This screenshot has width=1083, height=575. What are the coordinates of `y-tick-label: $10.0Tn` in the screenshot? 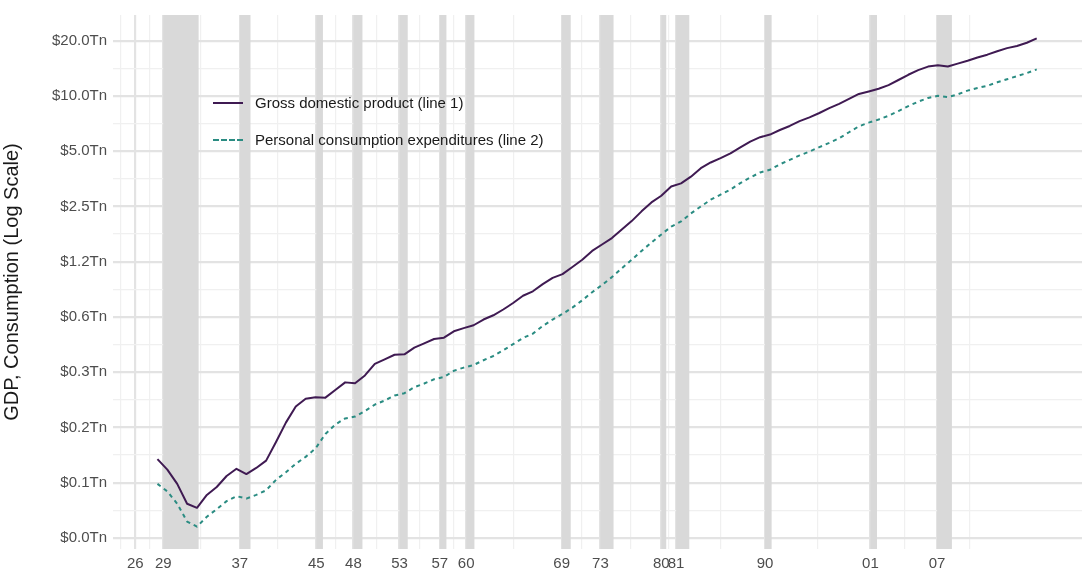 It's located at (79, 95).